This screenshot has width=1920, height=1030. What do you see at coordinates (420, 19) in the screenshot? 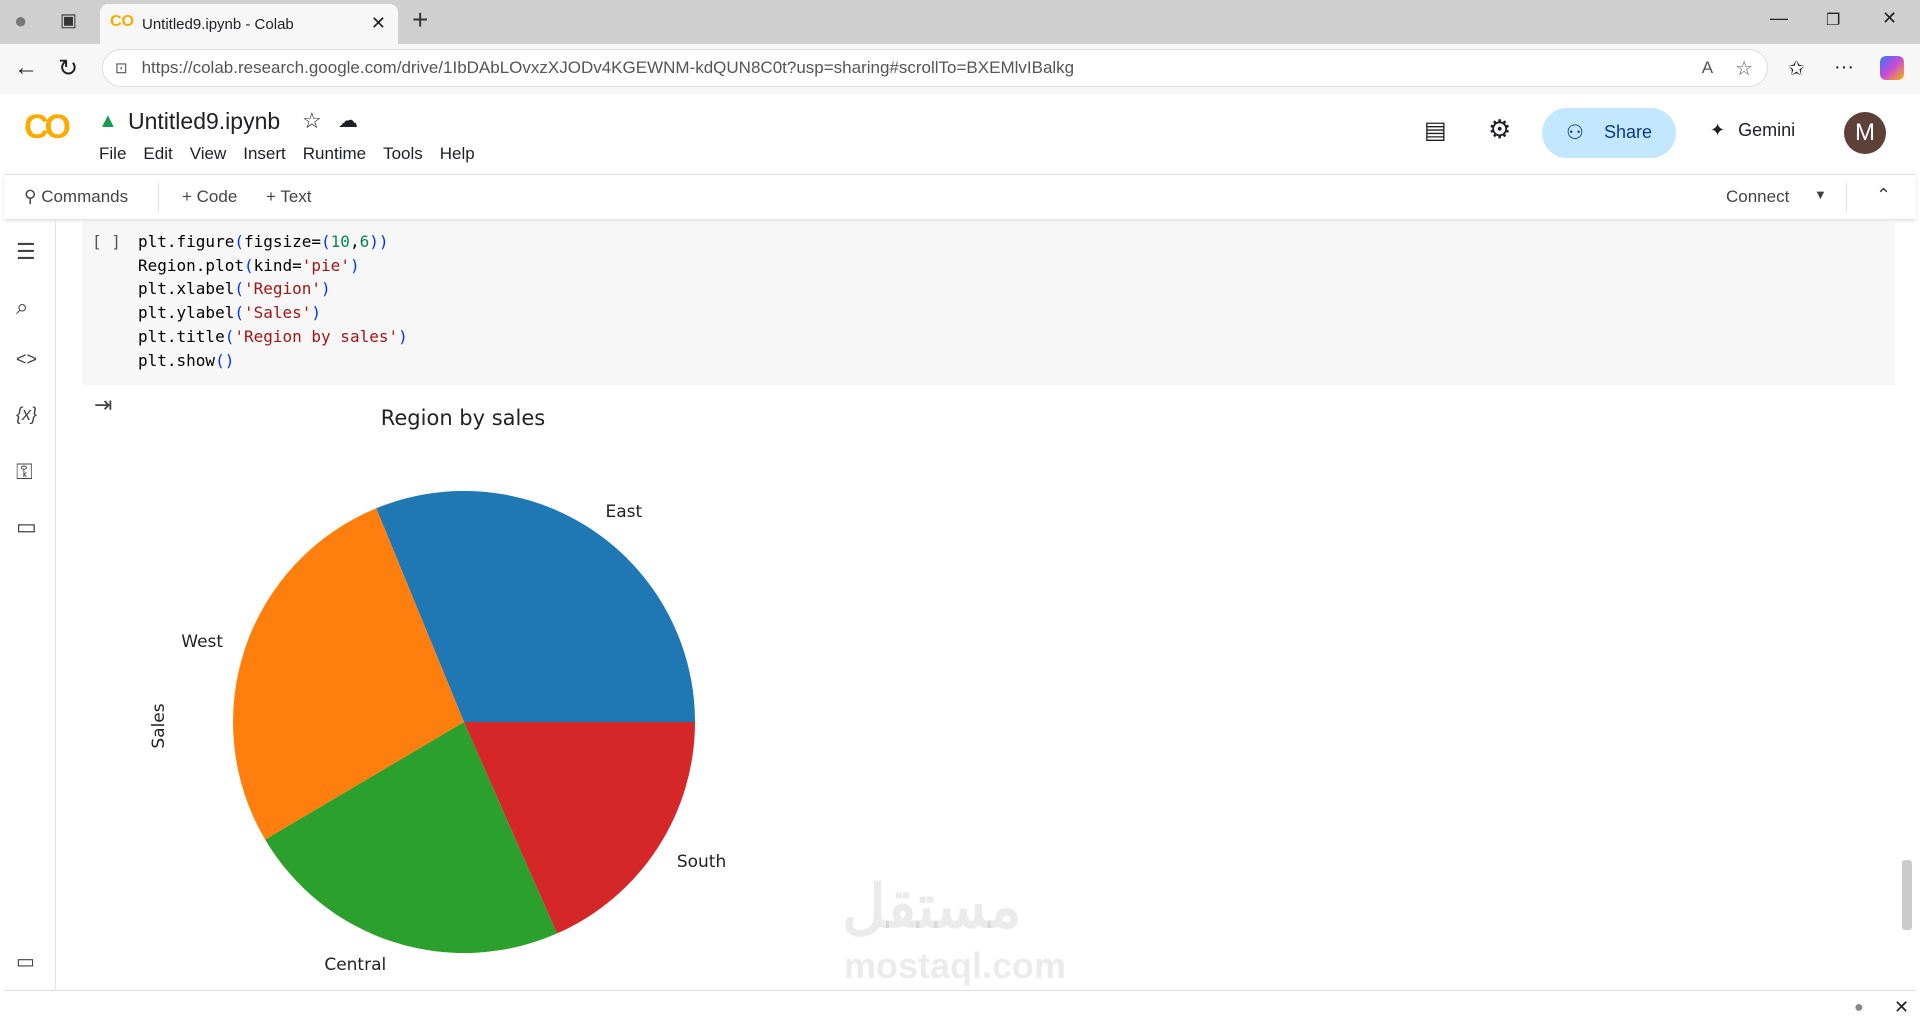
I see `new-tab-icon: +` at bounding box center [420, 19].